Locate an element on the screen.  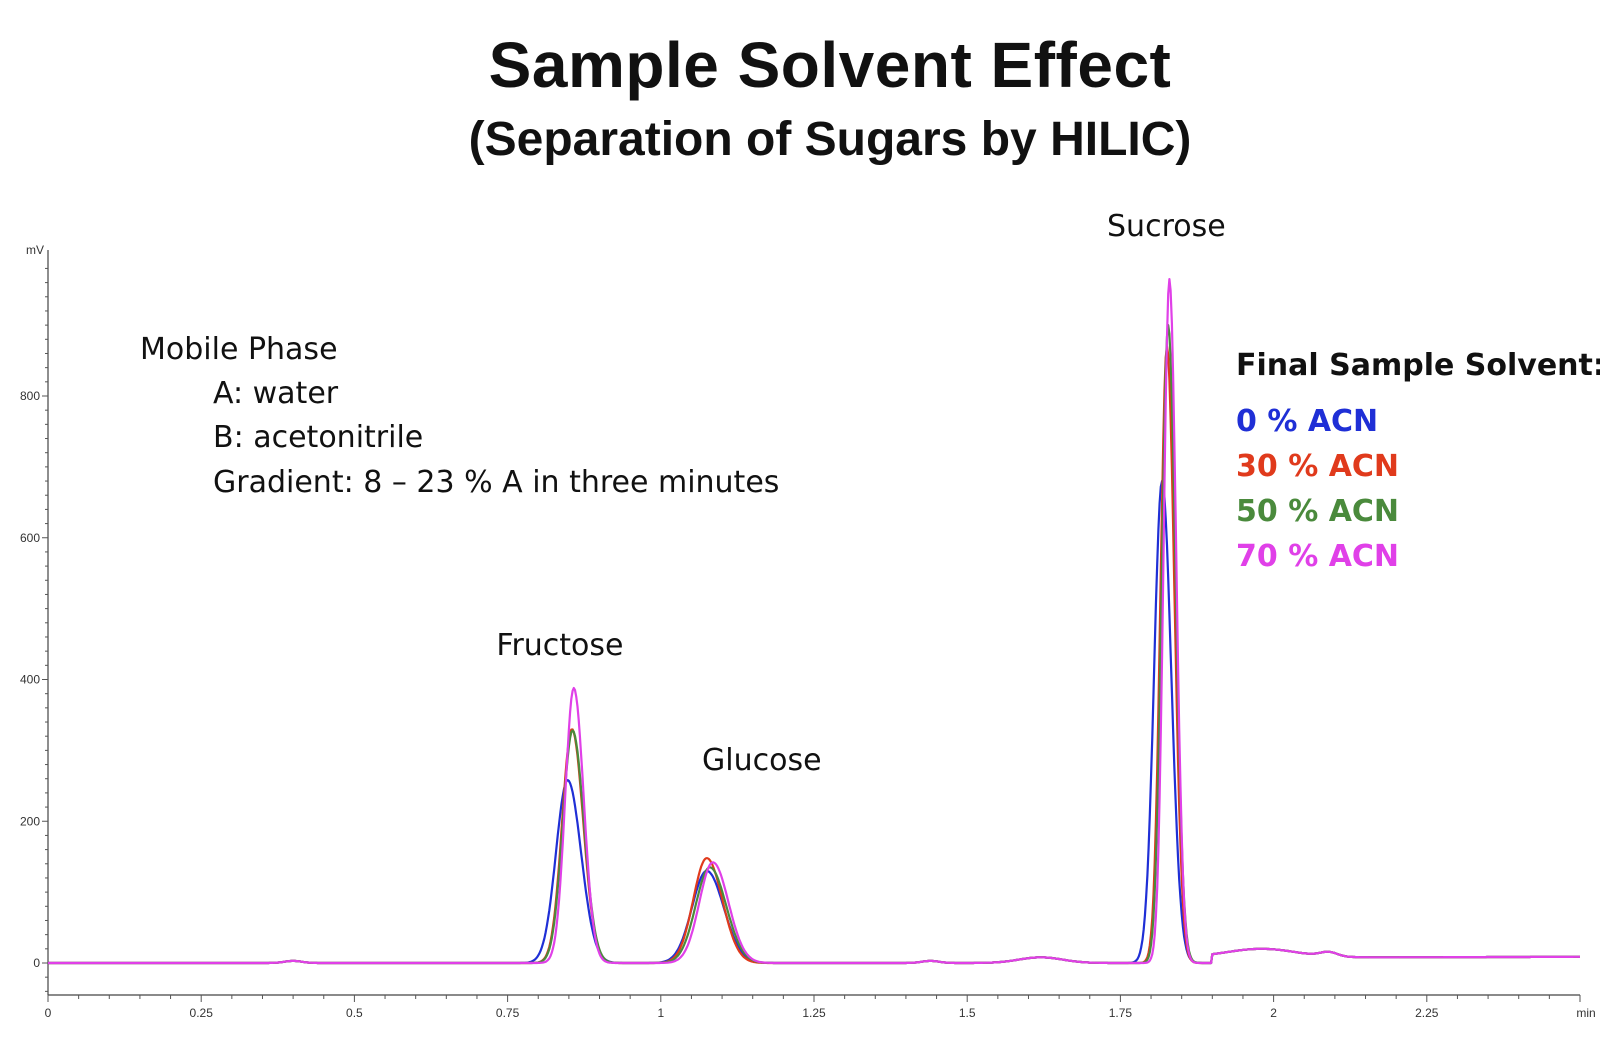
x-tick-label: 0 is located at coordinates (48, 1013).